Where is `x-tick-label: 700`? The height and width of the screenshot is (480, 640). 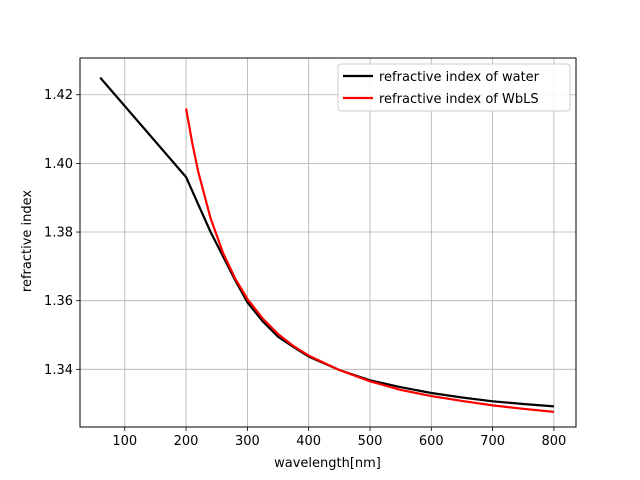 x-tick-label: 700 is located at coordinates (492, 441).